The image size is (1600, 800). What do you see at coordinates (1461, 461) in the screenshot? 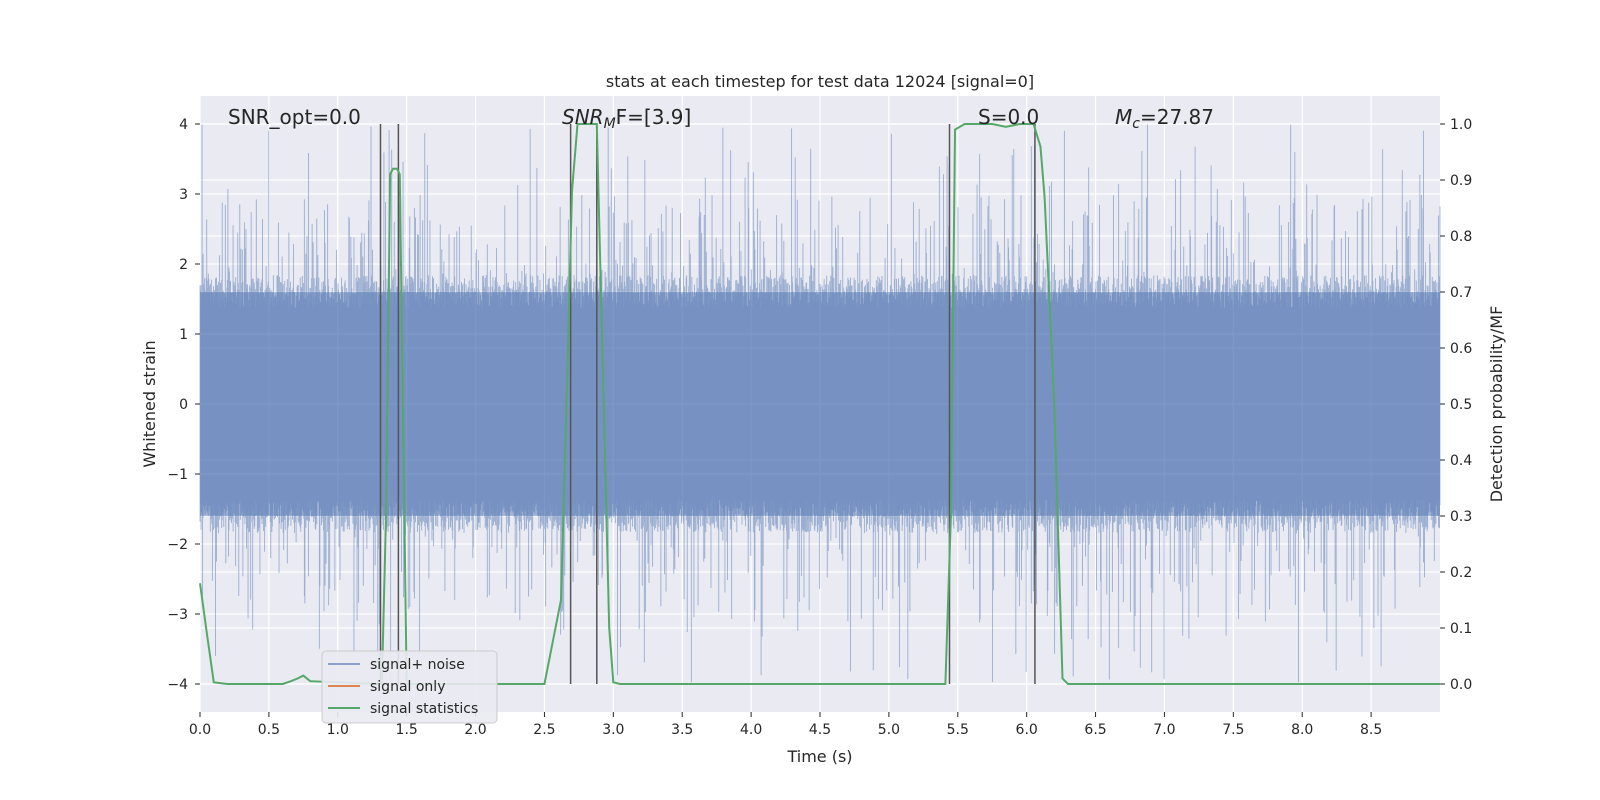
I see `y-right-tick-label-4: 0.4` at bounding box center [1461, 461].